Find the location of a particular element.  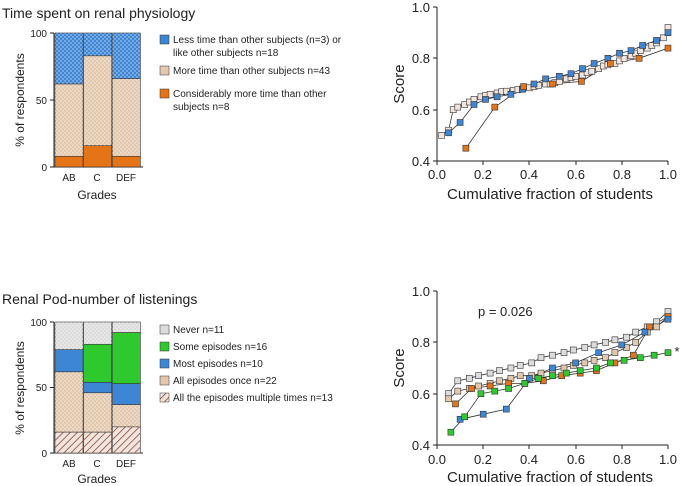

bar-def-never-n-11-texture is located at coordinates (126, 327).